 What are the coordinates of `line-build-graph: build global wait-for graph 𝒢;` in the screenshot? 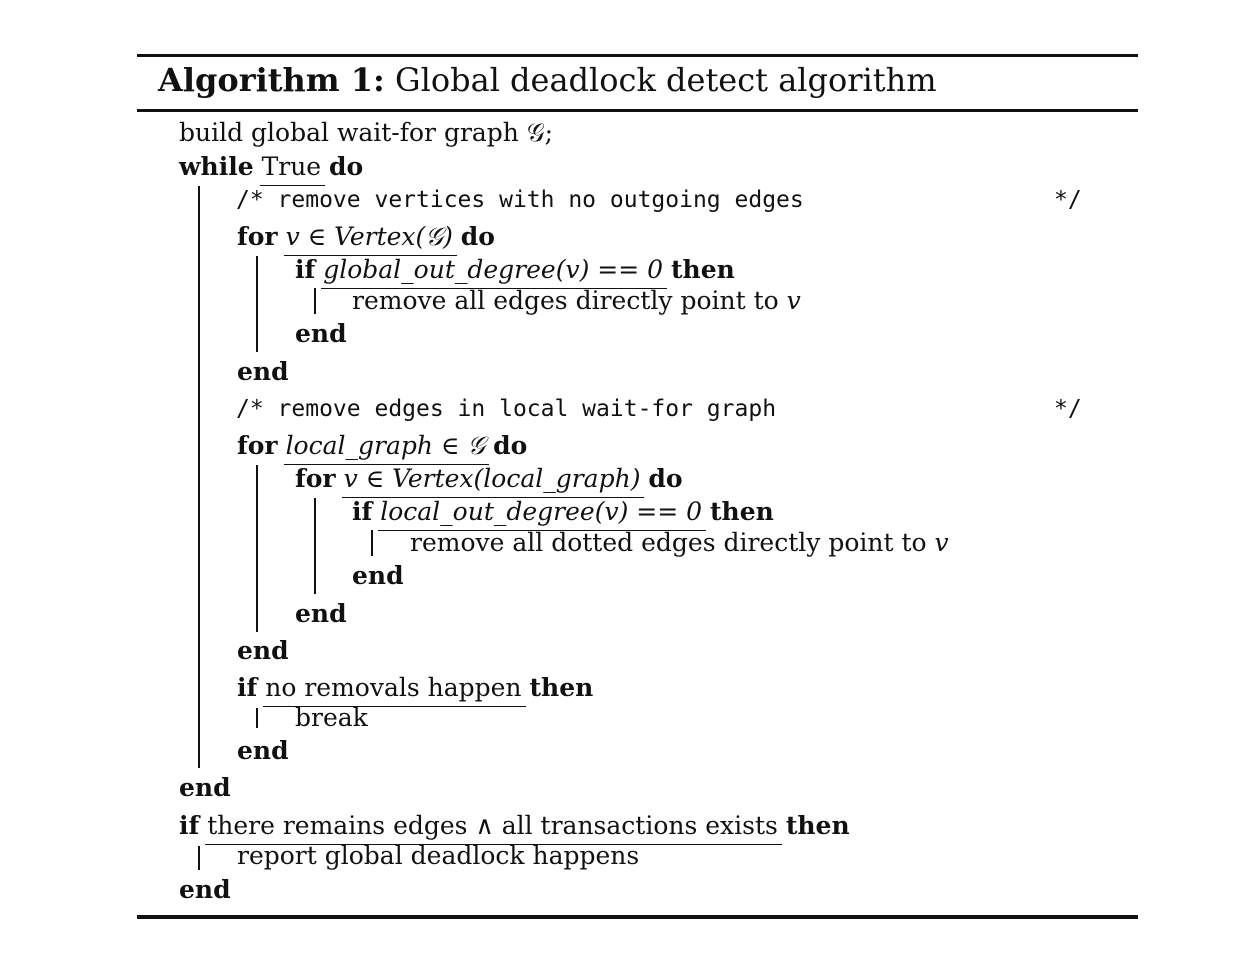 It's located at (366, 133).